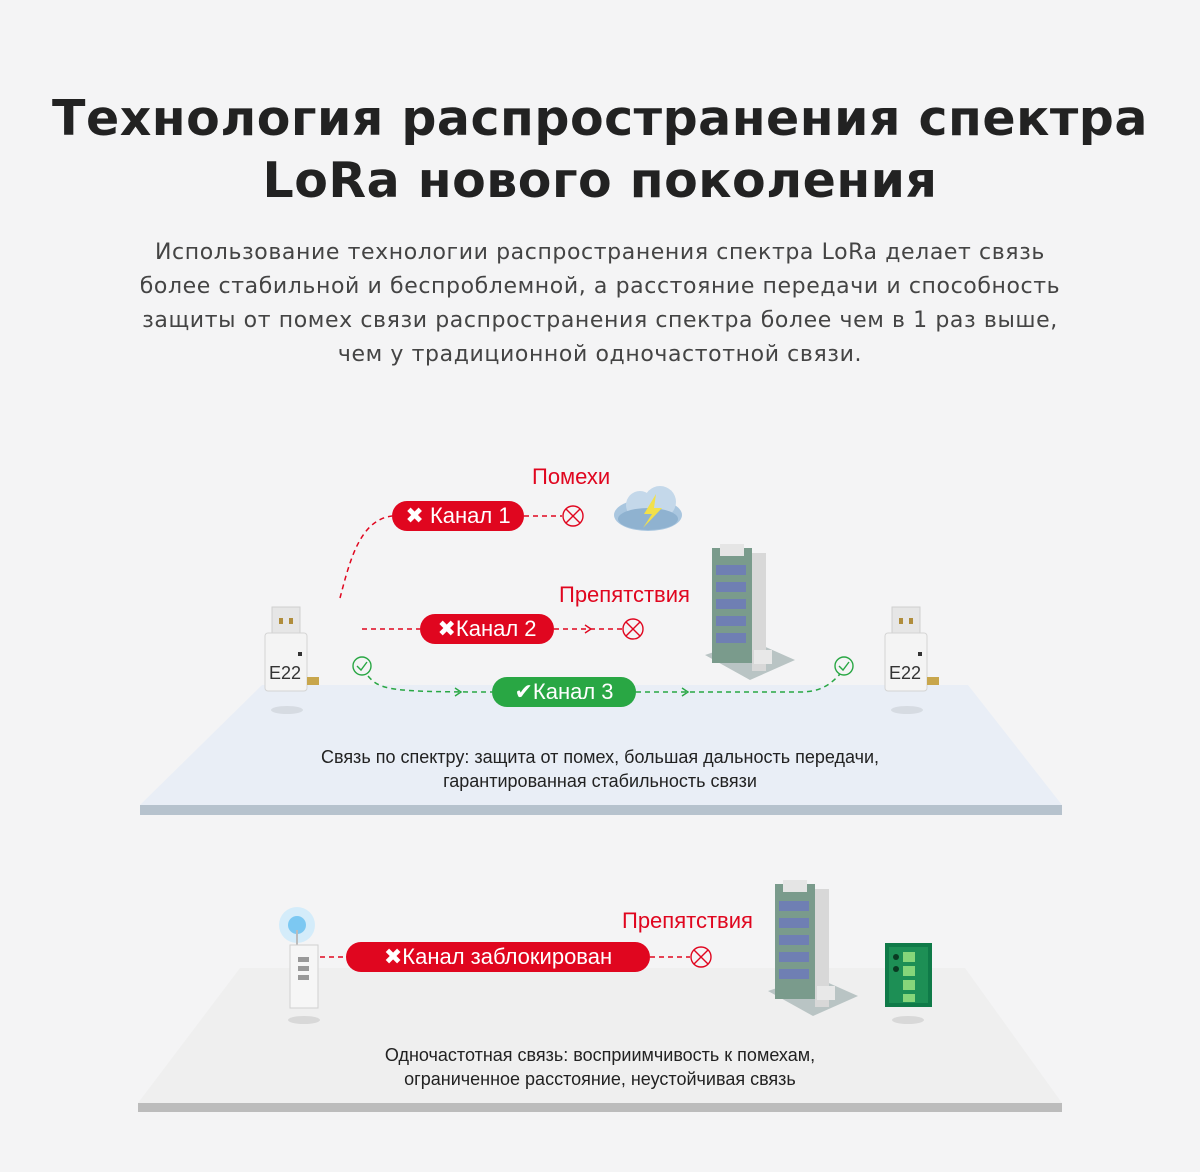 Image resolution: width=1200 pixels, height=1172 pixels. I want to click on channel2-badge: ✖Канал 2, so click(487, 629).